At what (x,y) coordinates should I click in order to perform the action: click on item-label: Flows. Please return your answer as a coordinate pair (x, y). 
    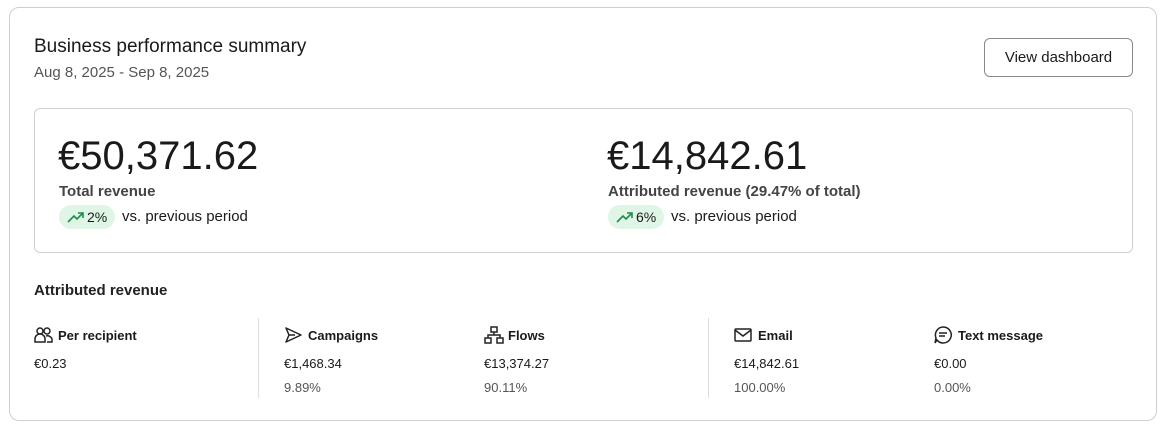
    Looking at the image, I should click on (514, 335).